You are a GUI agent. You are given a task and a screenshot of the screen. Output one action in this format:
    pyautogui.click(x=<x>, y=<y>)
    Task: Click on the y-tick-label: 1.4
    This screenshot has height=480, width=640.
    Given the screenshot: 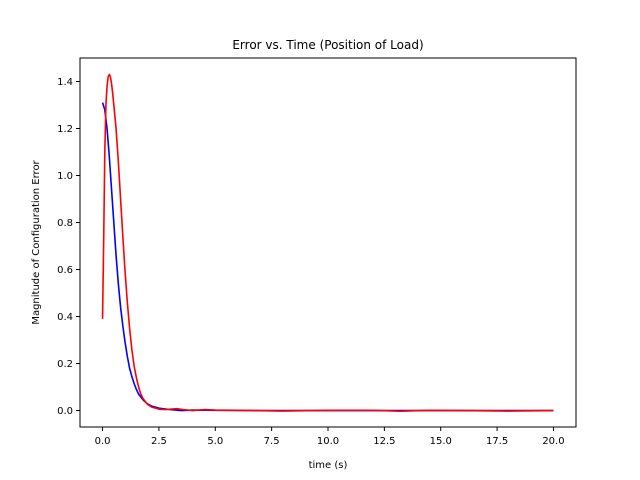 What is the action you would take?
    pyautogui.click(x=65, y=82)
    